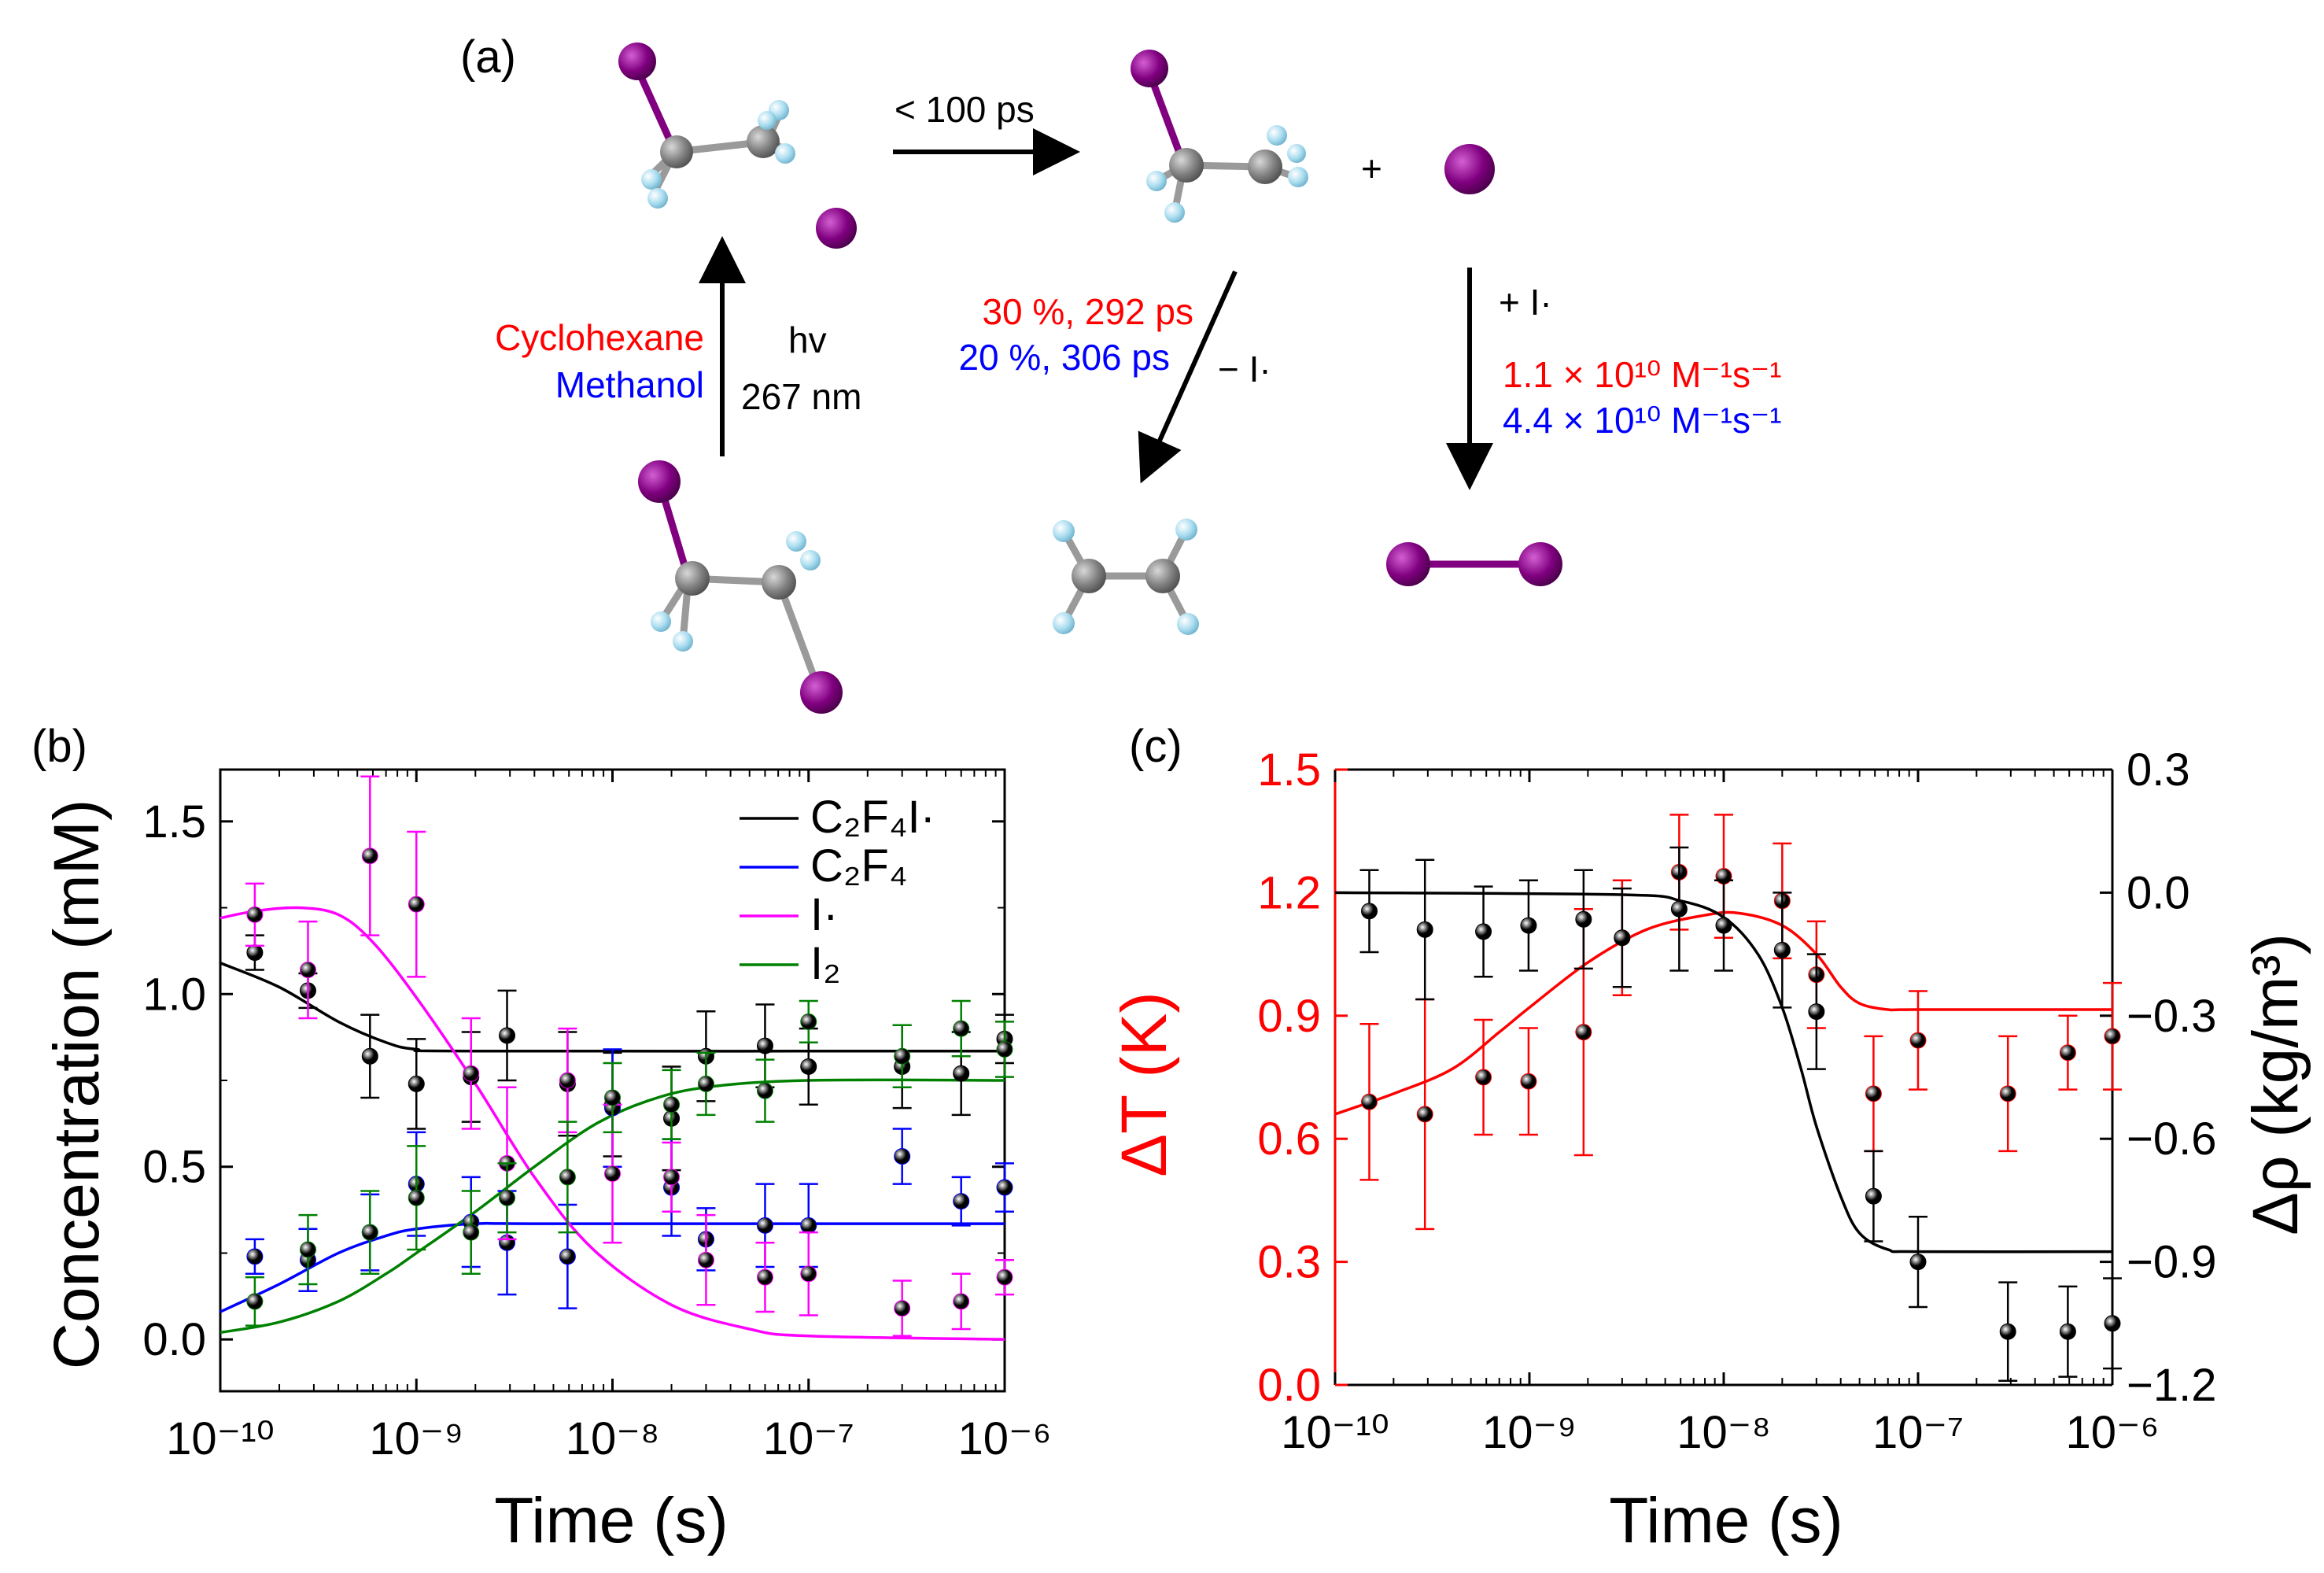  Describe the element at coordinates (1126, 577) in the screenshot. I see `molecule-c2f4` at that location.